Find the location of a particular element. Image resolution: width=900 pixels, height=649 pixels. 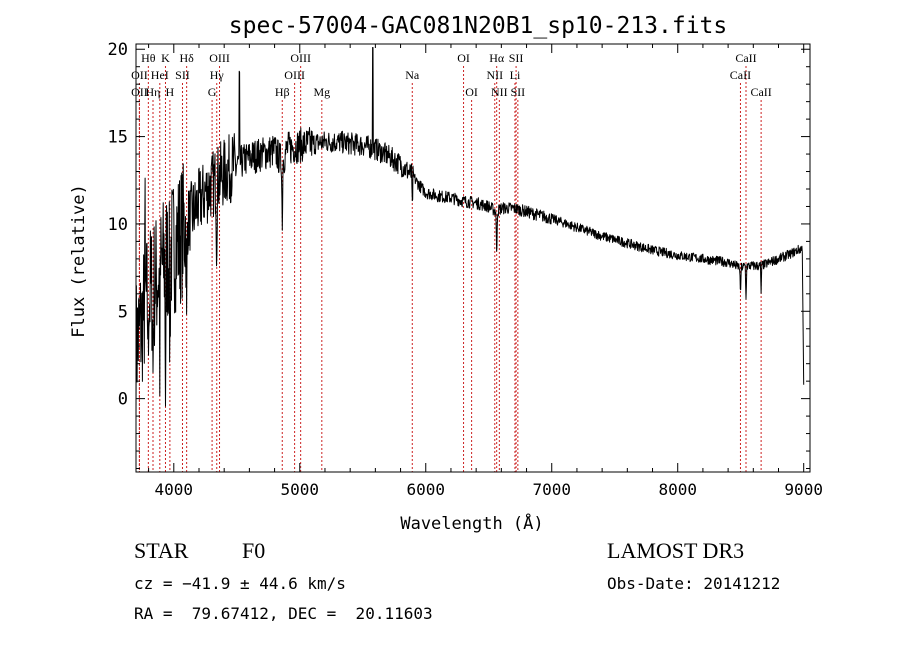

marker-label-12: Hγ is located at coordinates (217, 75).